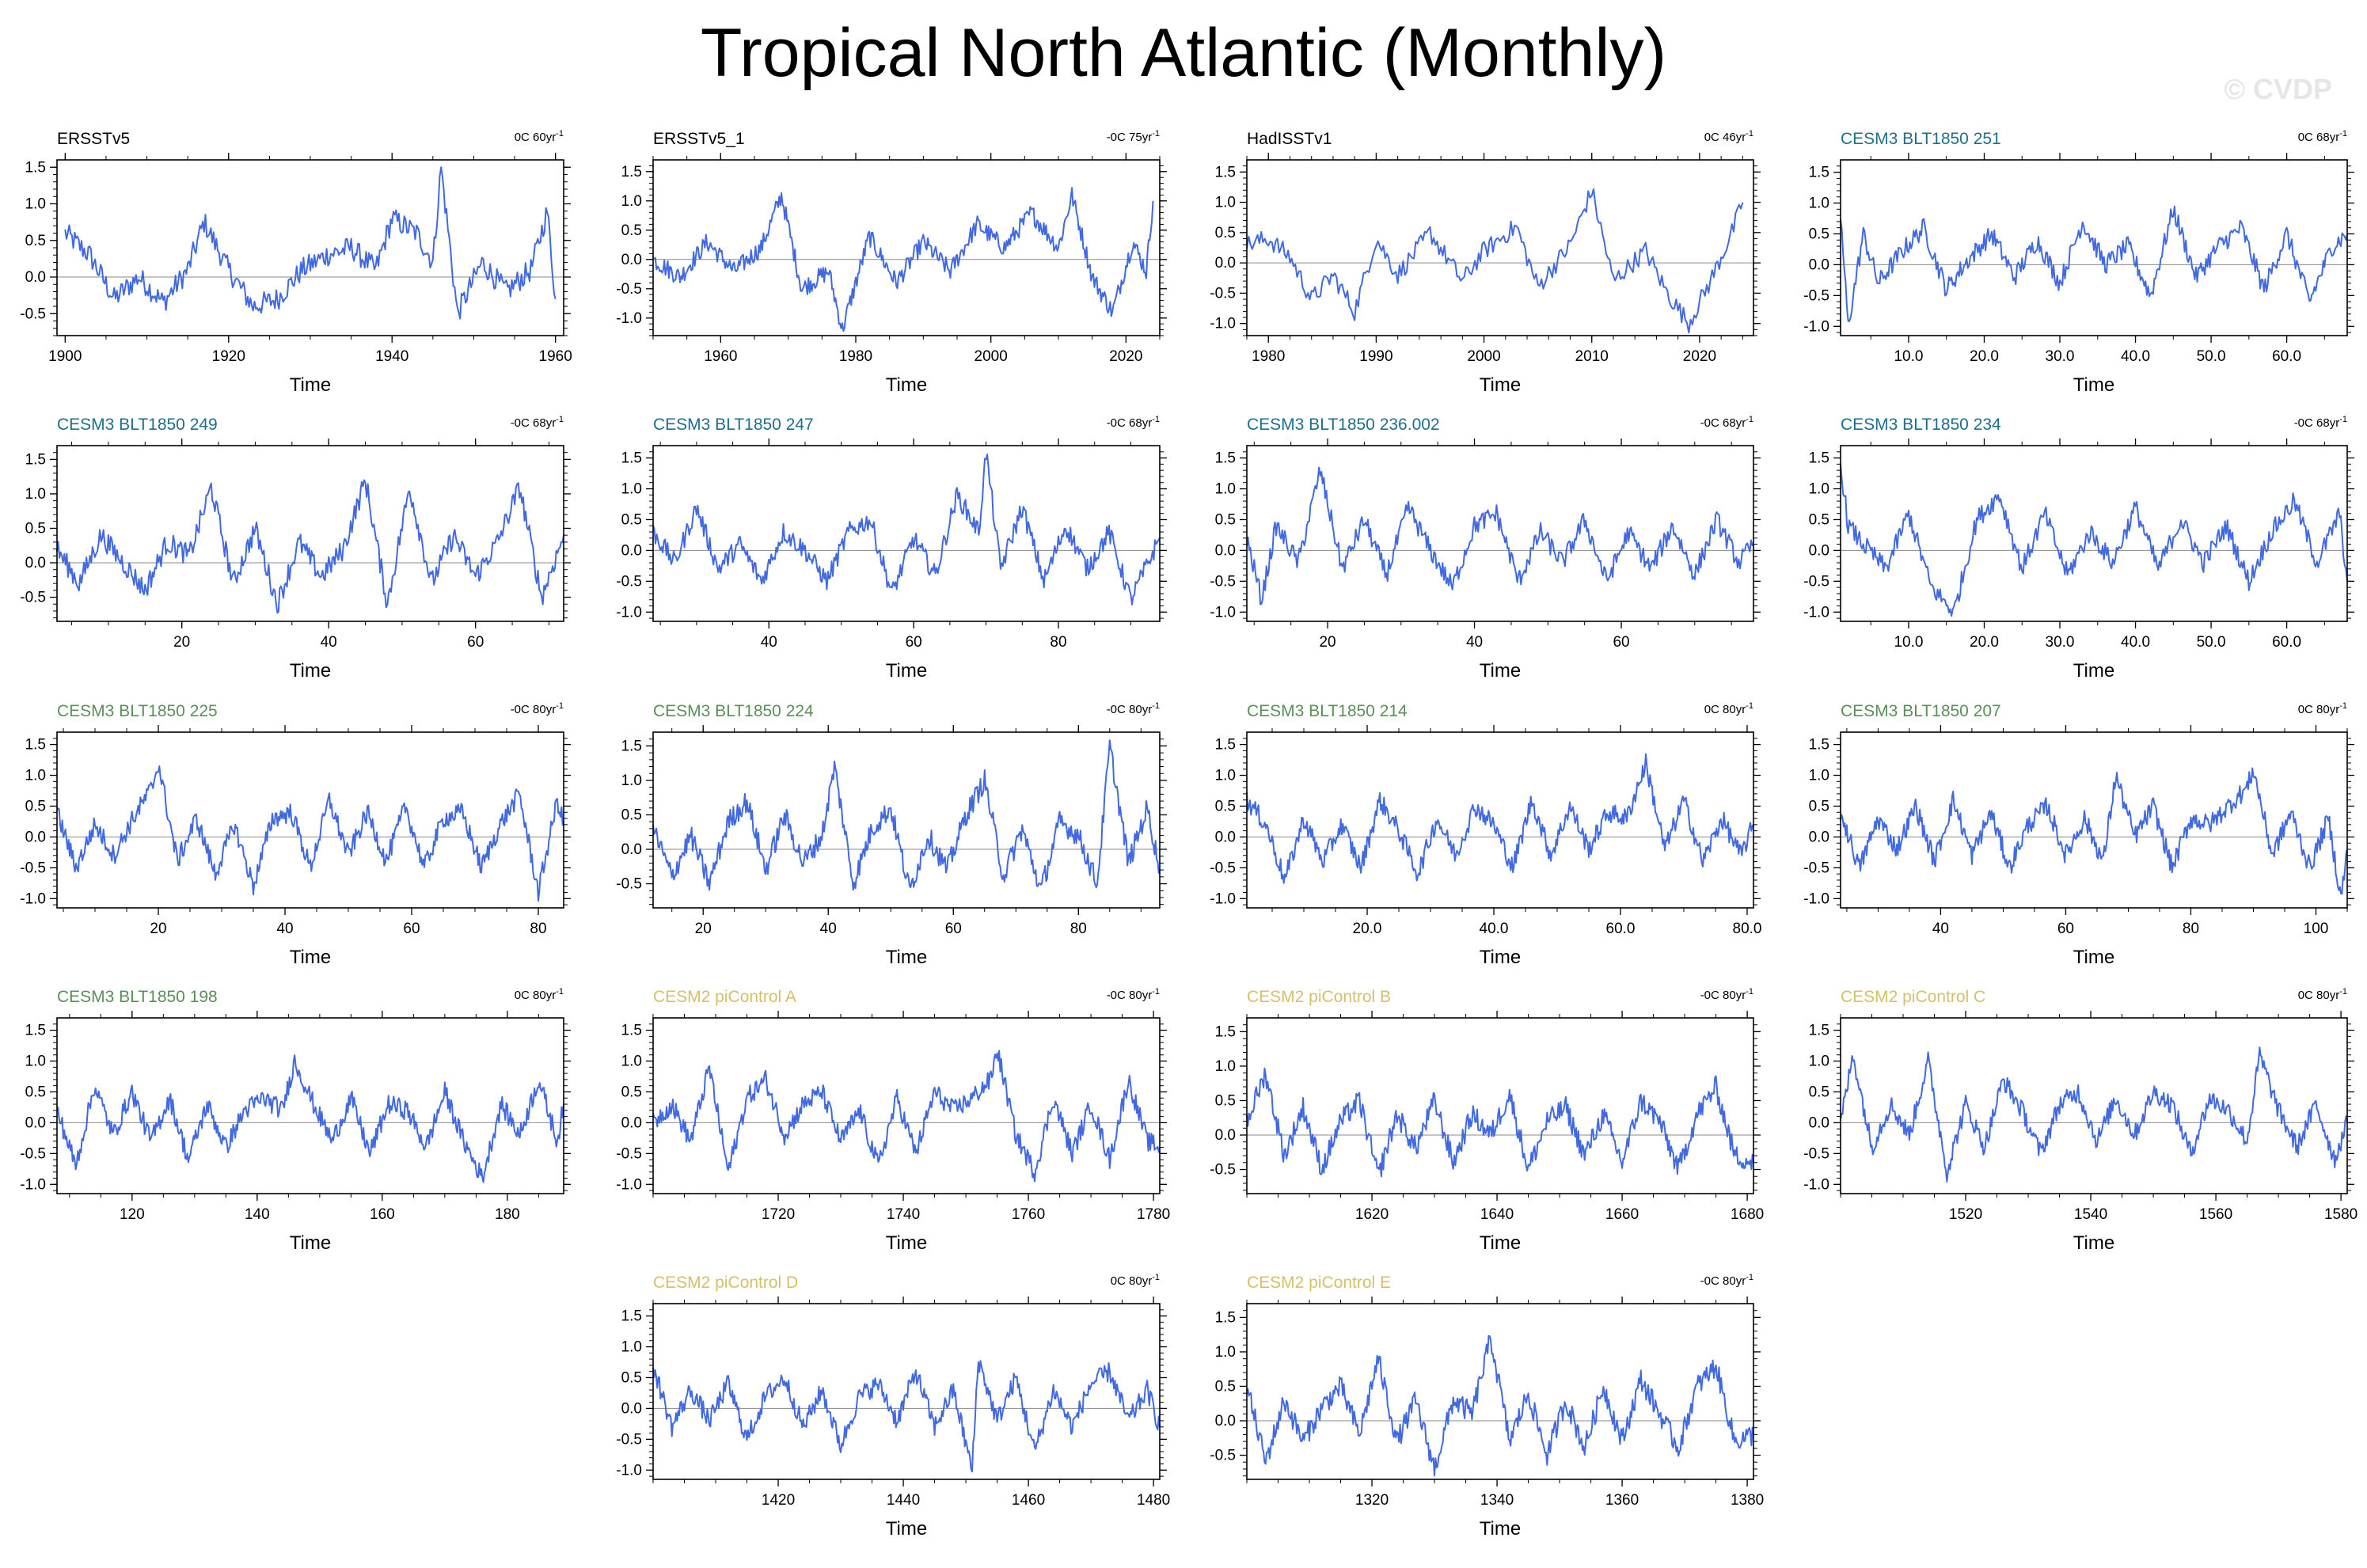  Describe the element at coordinates (779, 1500) in the screenshot. I see `x-tick-label: 1420` at that location.